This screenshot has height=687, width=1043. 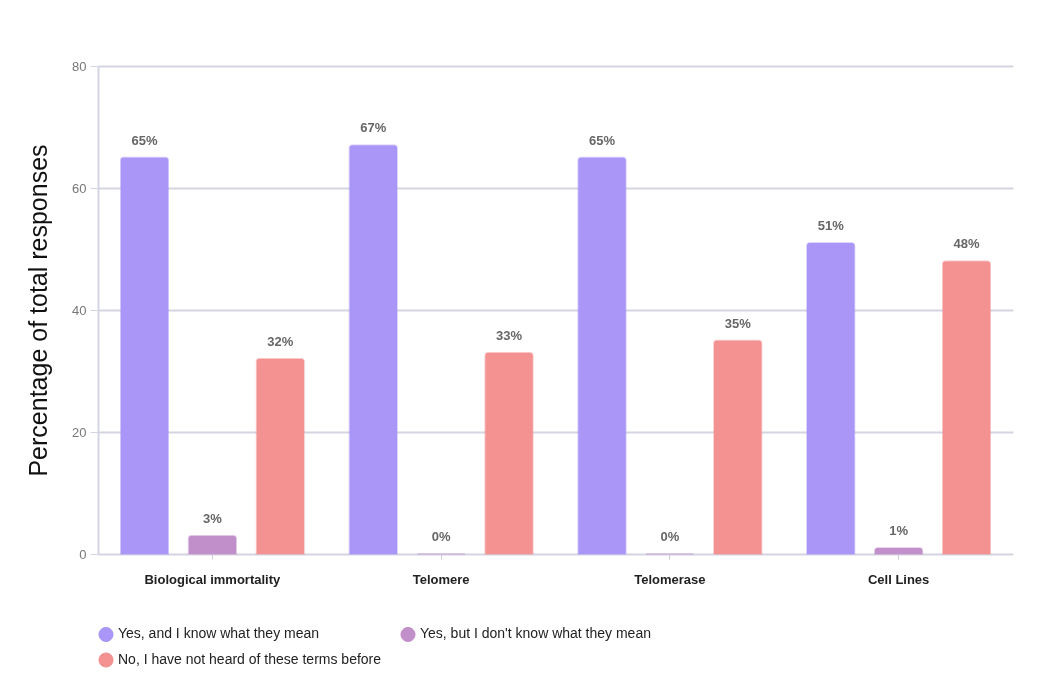 I want to click on data-label: 1%, so click(x=899, y=530).